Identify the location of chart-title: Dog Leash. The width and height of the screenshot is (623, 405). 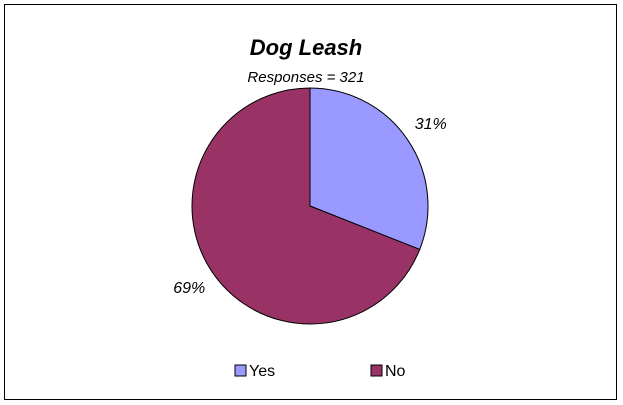
(306, 47).